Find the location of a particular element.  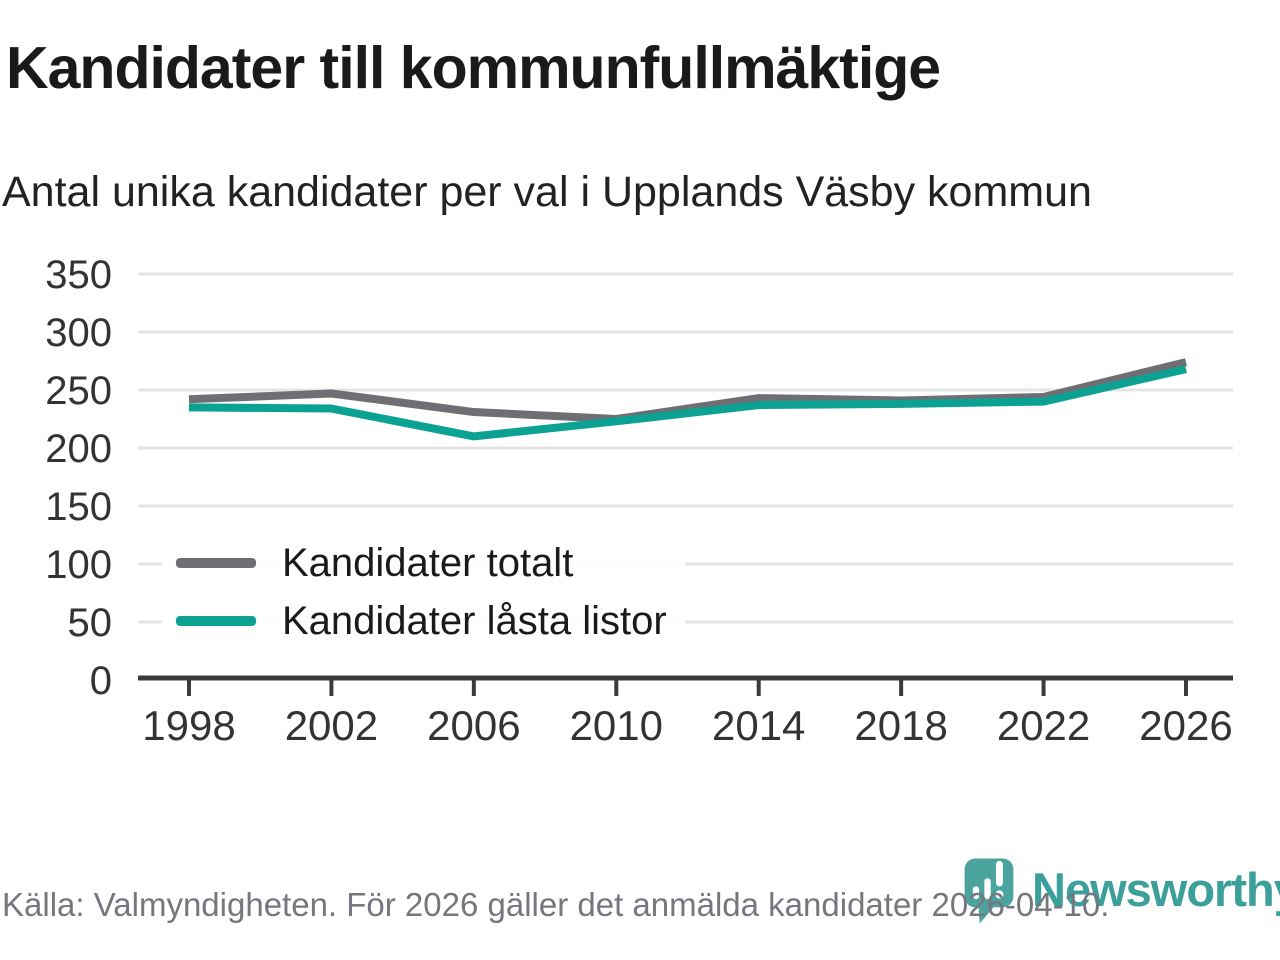

legend-item-total: Kandidater totalt is located at coordinates (421, 563).